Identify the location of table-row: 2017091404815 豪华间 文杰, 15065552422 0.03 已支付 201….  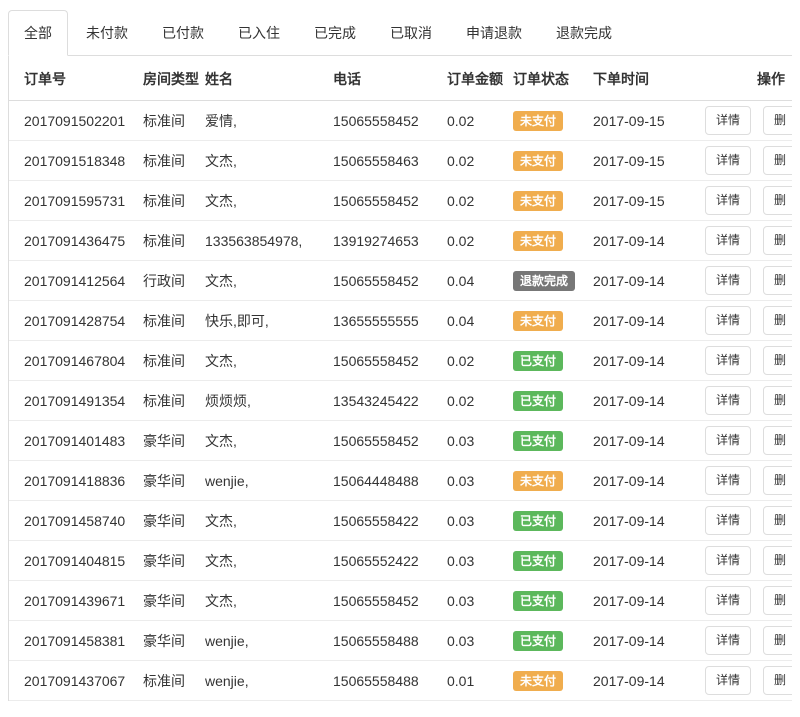
(400, 560).